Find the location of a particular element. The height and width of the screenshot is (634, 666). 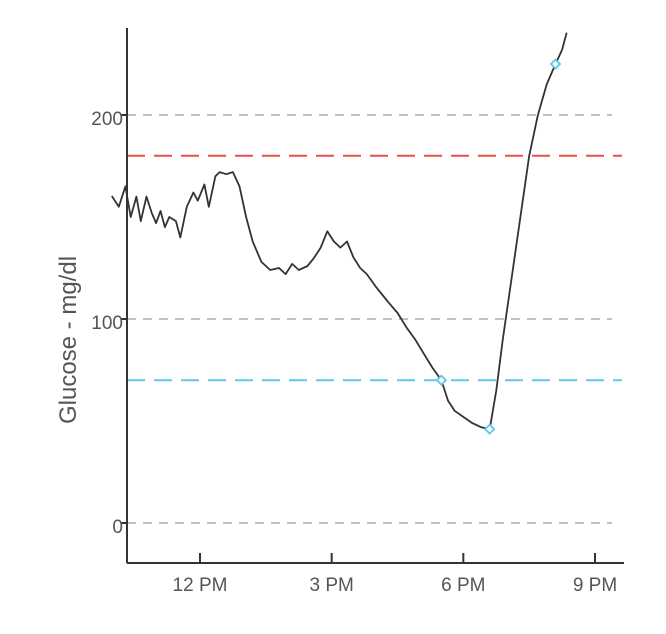

y-axis-label: Glucose - mg/dl is located at coordinates (68, 340).